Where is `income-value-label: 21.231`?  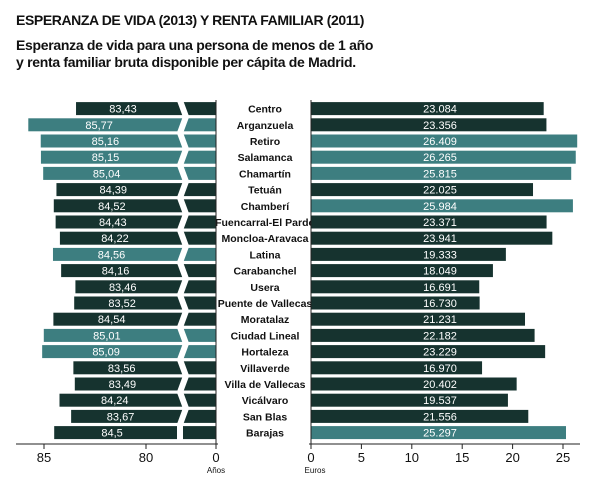
income-value-label: 21.231 is located at coordinates (440, 320).